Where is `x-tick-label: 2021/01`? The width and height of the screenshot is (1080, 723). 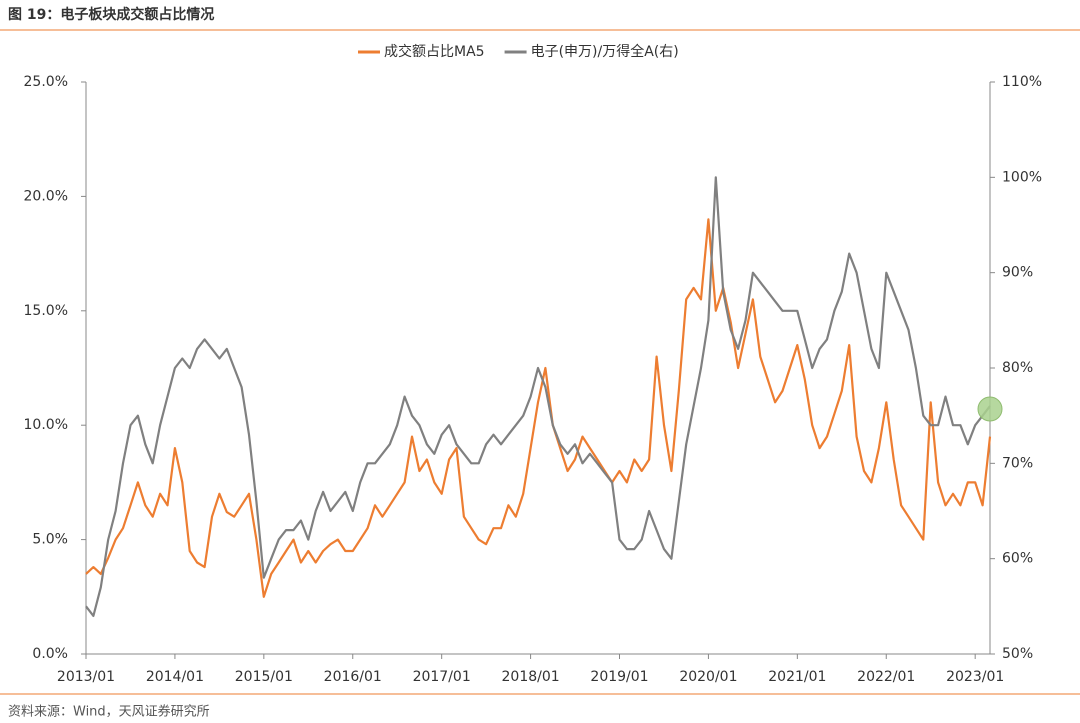
x-tick-label: 2021/01 is located at coordinates (797, 677).